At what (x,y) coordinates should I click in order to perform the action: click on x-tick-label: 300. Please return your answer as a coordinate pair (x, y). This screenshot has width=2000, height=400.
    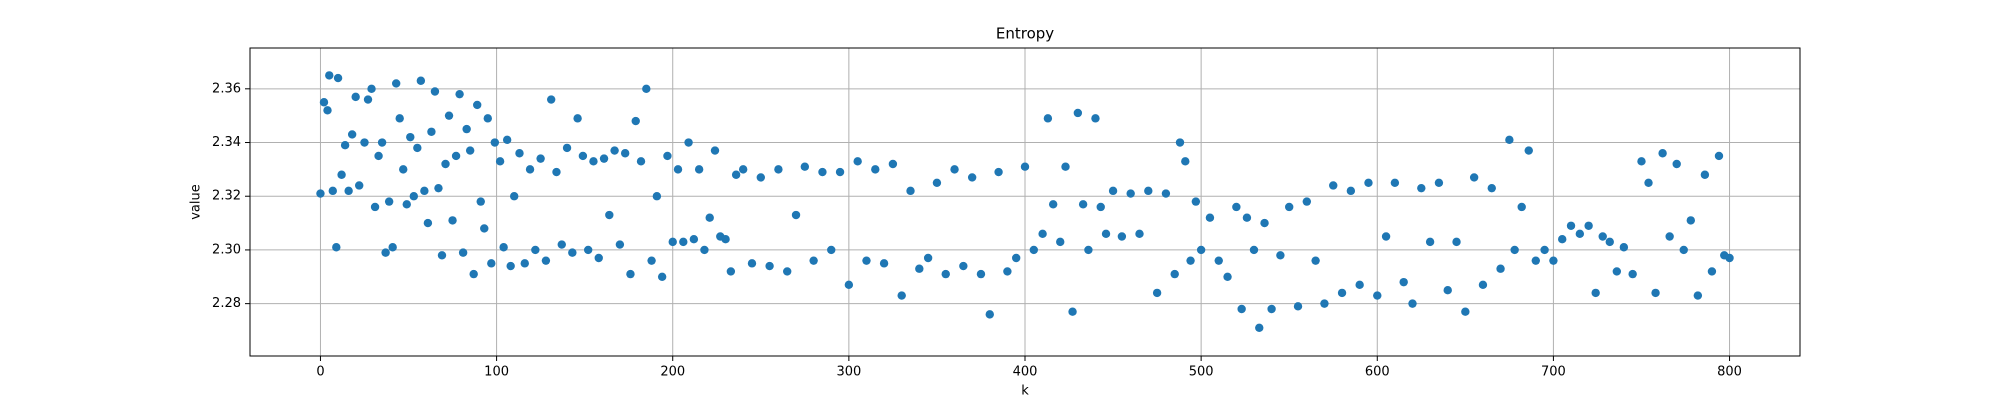
    Looking at the image, I should click on (848, 372).